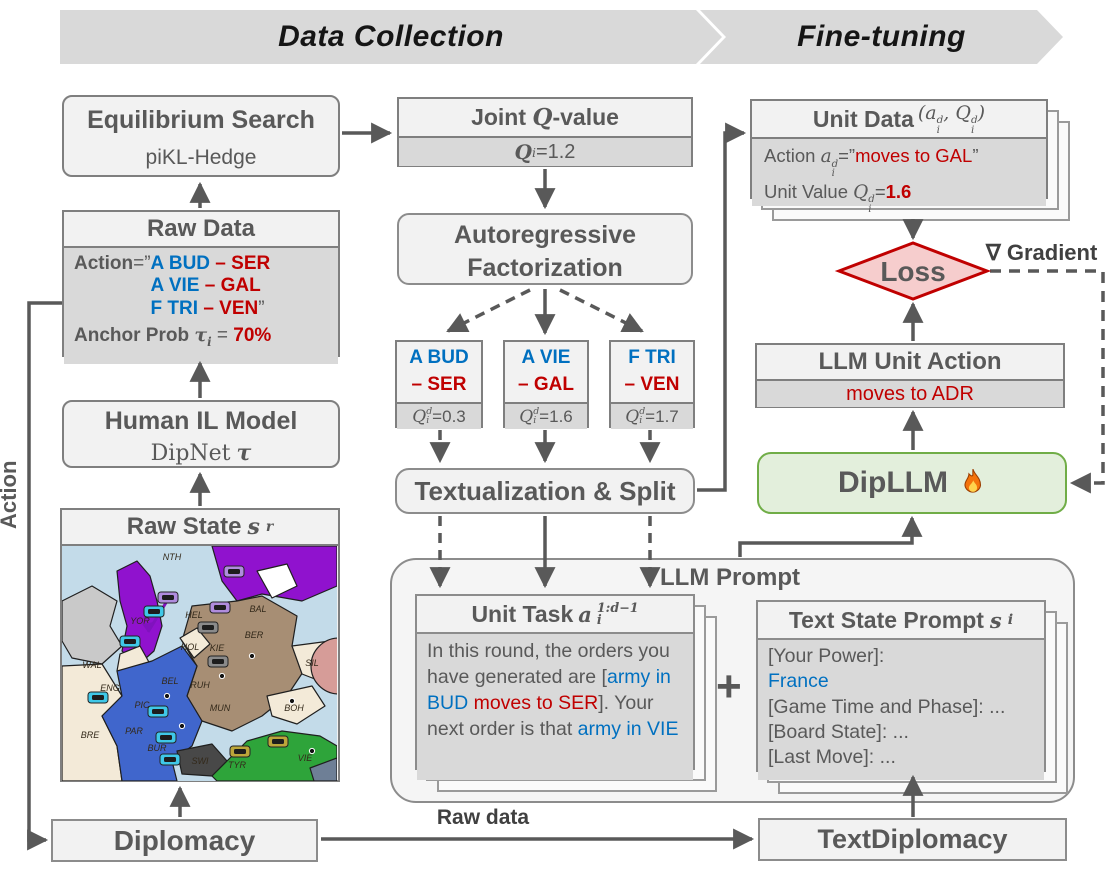  I want to click on unit-box-3-q-eq: =, so click(650, 416).